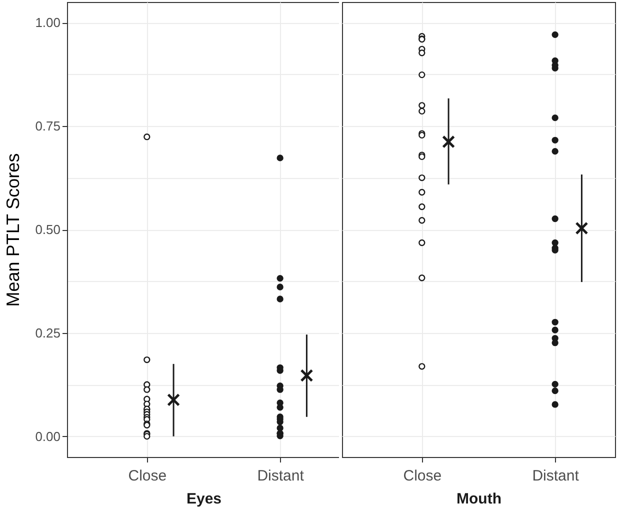  What do you see at coordinates (204, 499) in the screenshot?
I see `x-axis-title: Eyes` at bounding box center [204, 499].